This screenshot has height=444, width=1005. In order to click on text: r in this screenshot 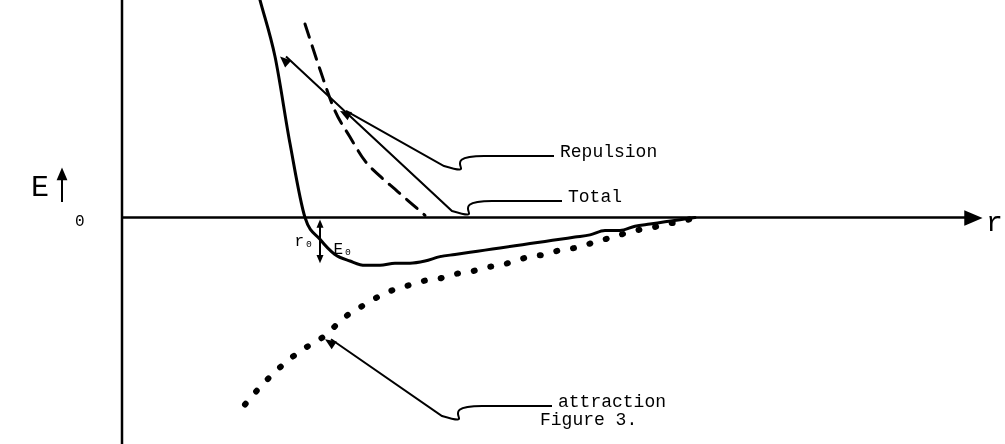, I will do `click(994, 223)`.